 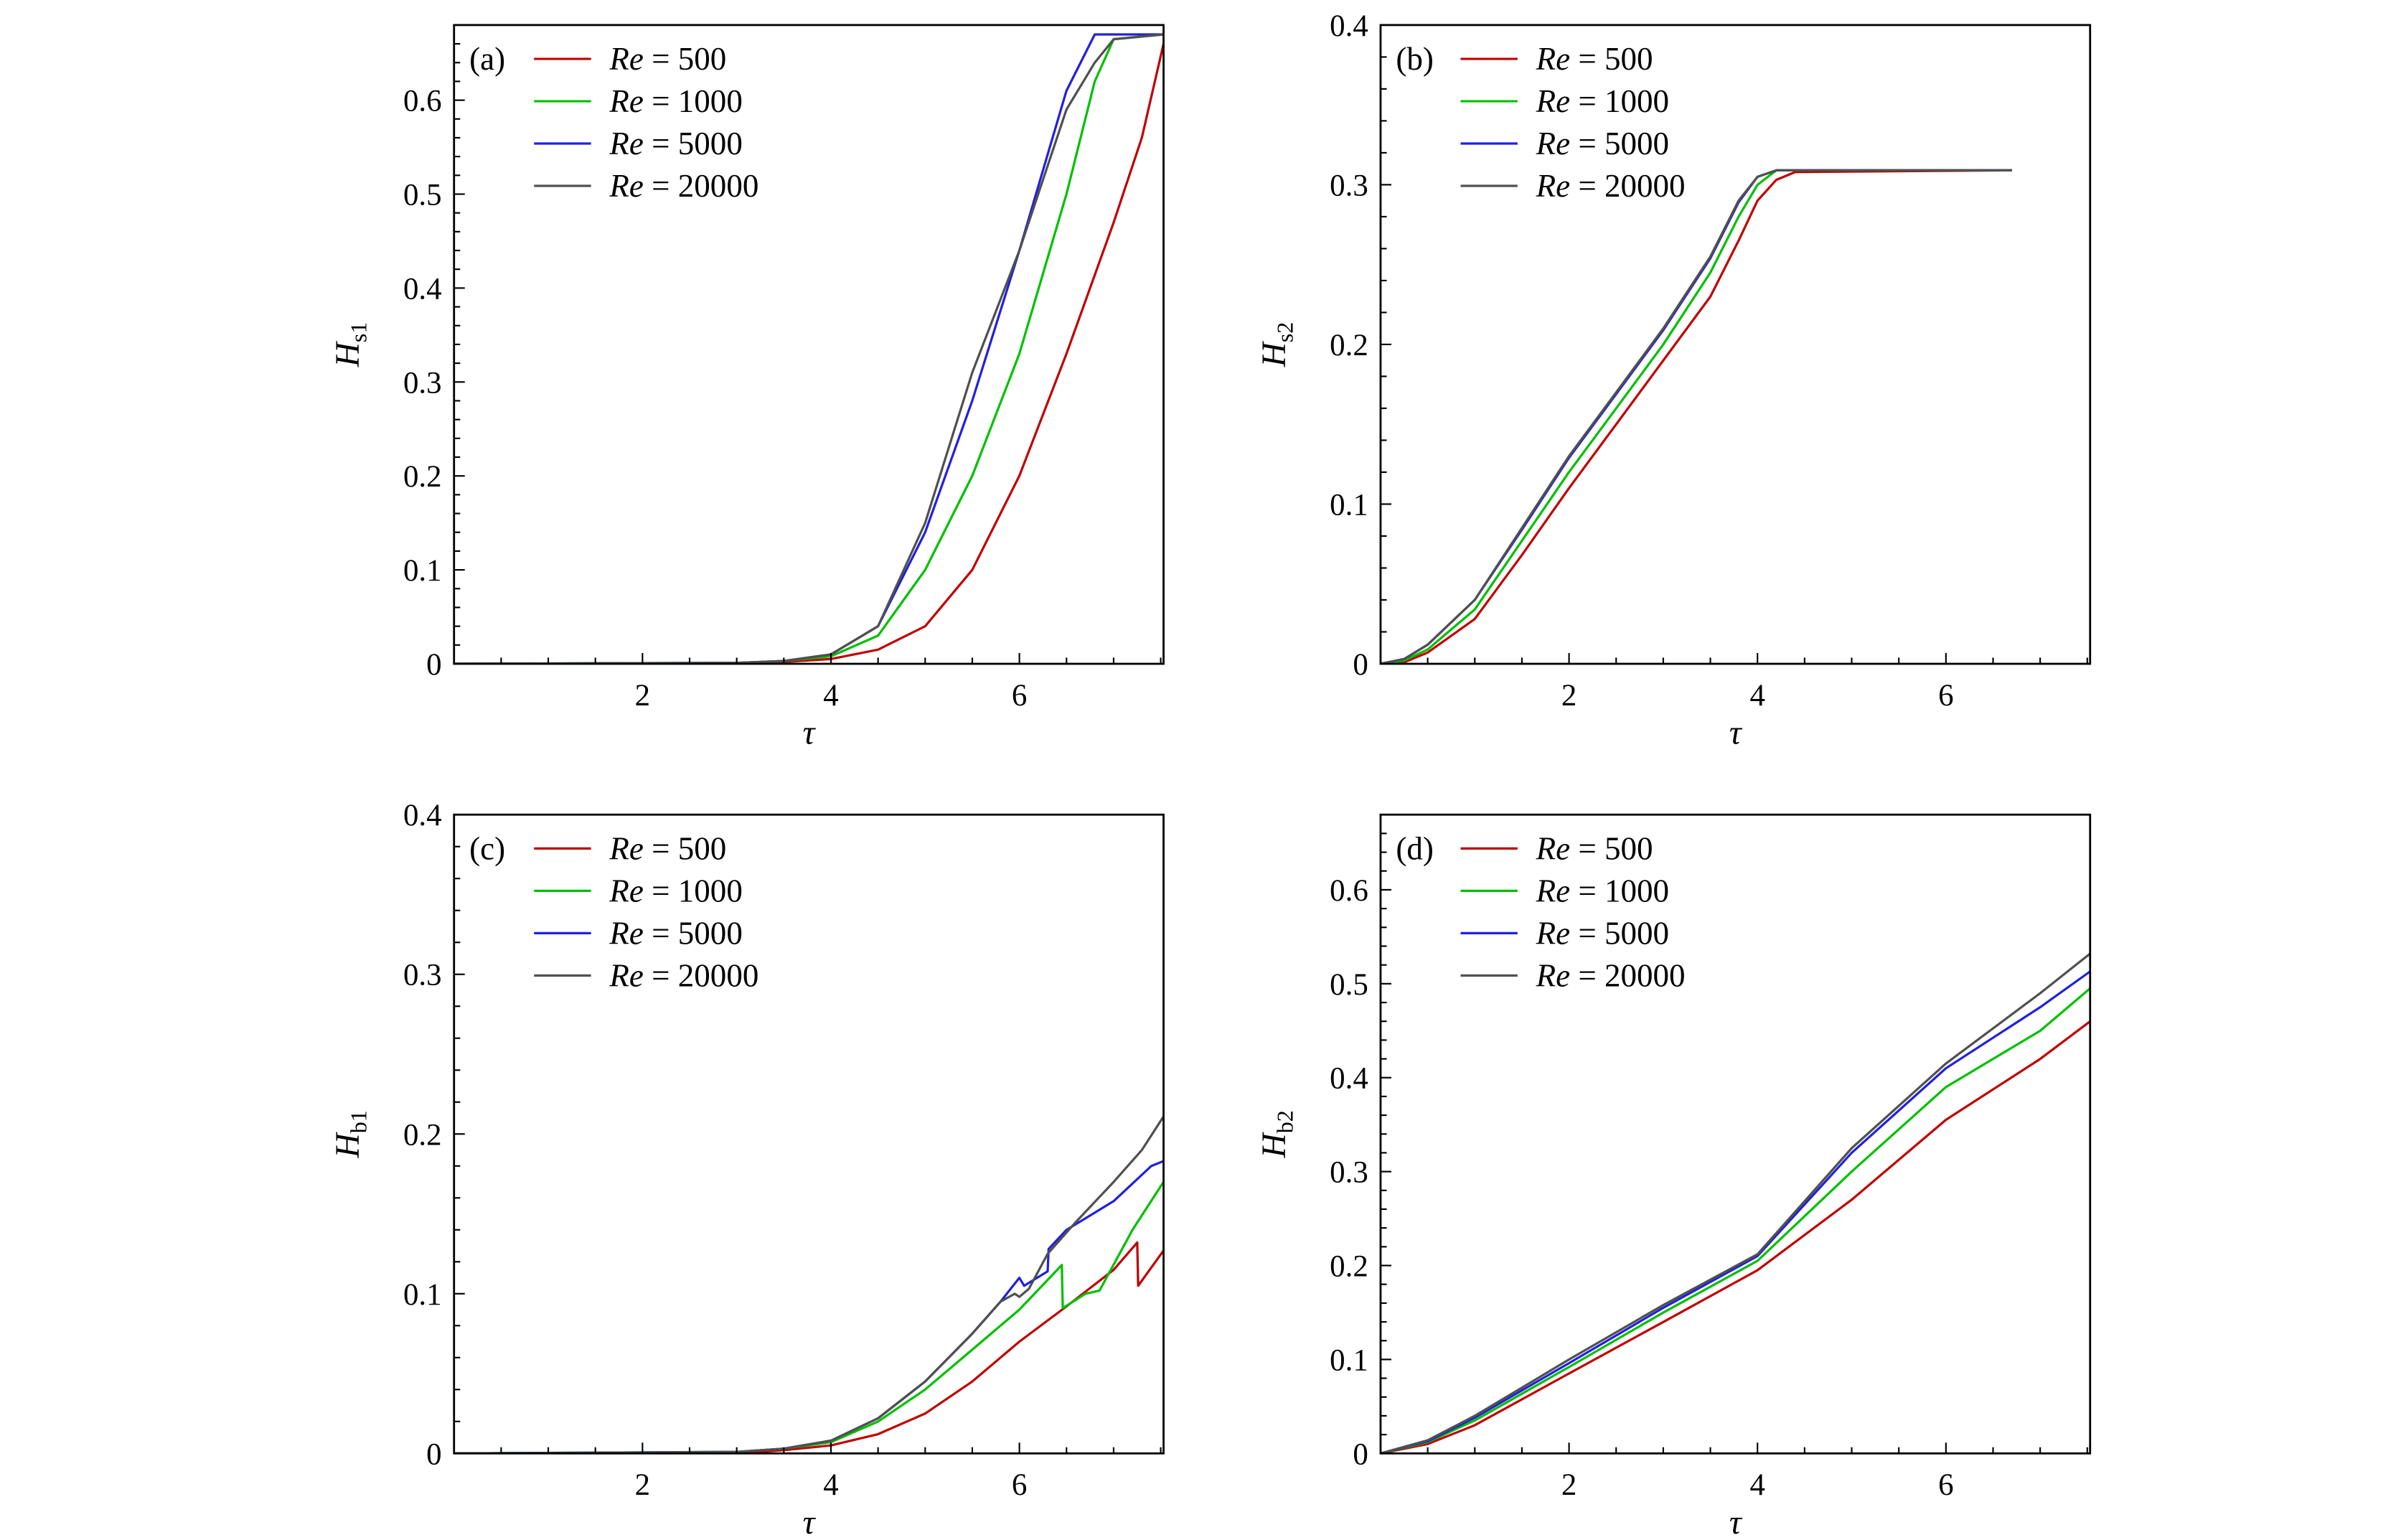 What do you see at coordinates (358, 332) in the screenshot?
I see `y-axis-label-subscript: s1` at bounding box center [358, 332].